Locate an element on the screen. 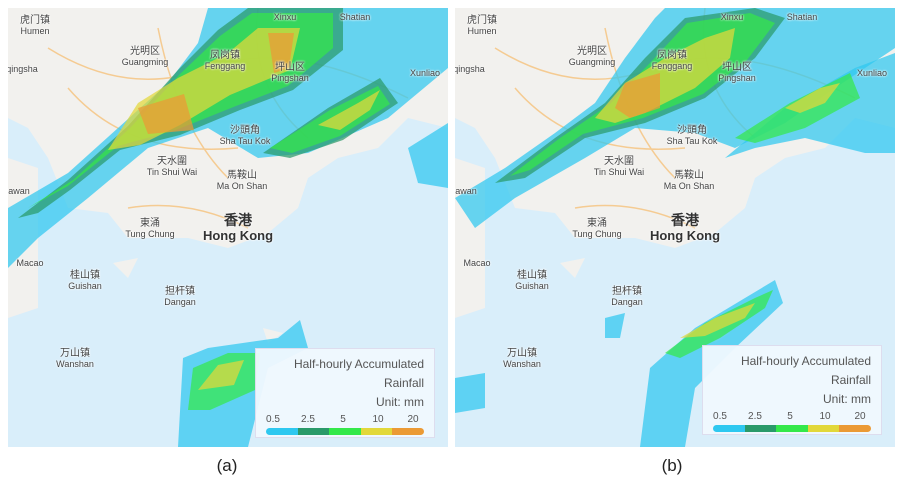 The image size is (902, 485). place-name-zh: 馬鞍山 is located at coordinates (242, 175).